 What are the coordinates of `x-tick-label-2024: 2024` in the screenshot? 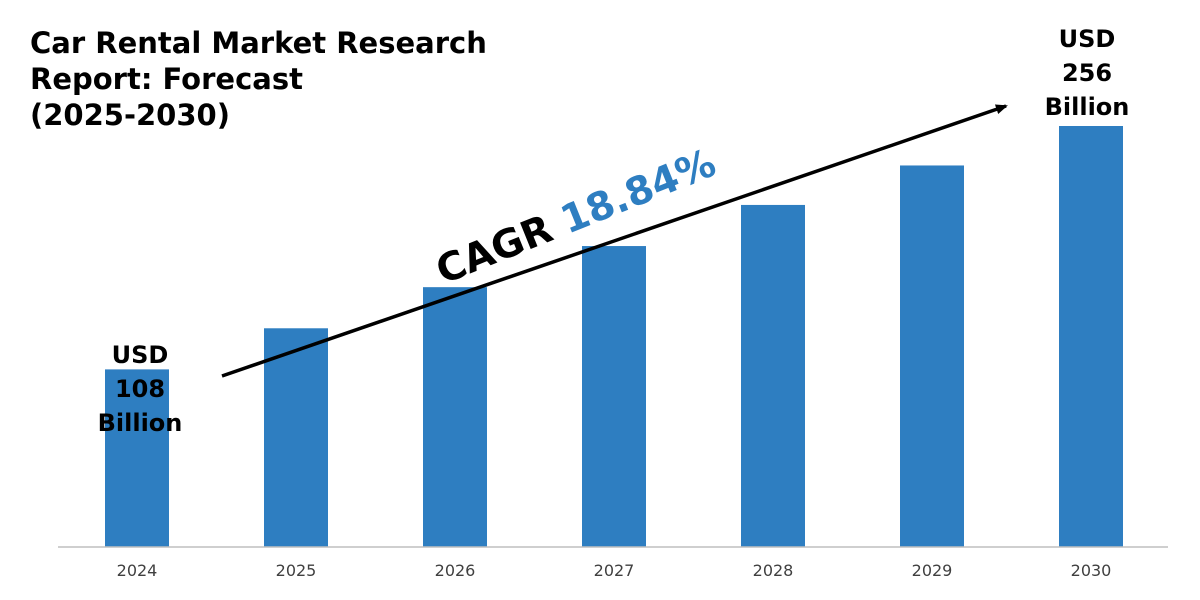 It's located at (137, 570).